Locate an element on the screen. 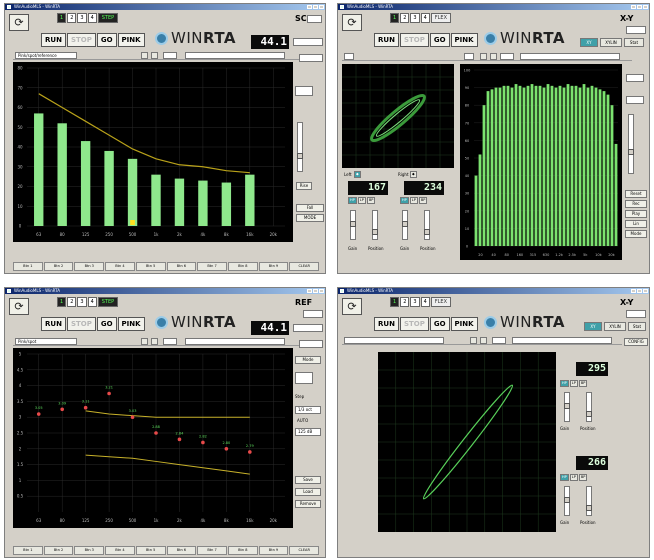  gain-slider-y is located at coordinates (567, 501).